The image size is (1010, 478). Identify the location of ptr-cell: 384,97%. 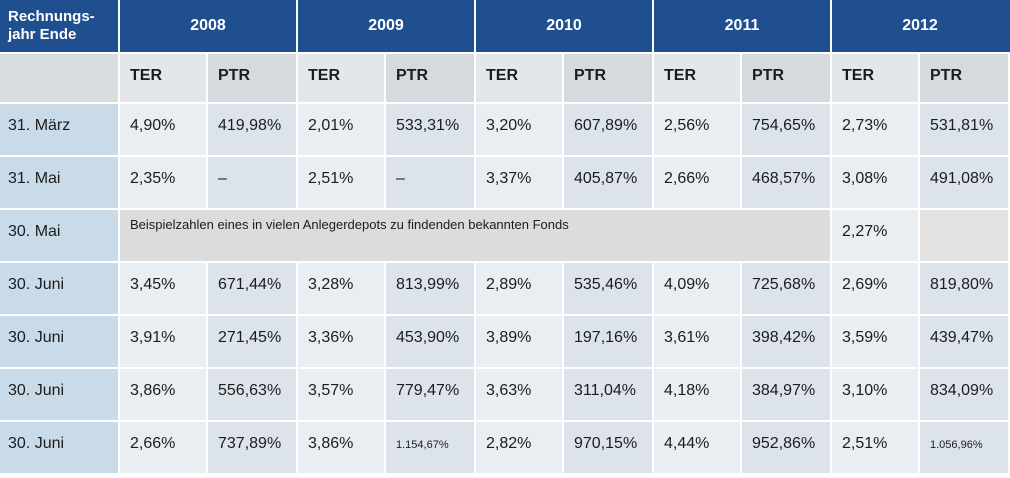
(787, 393).